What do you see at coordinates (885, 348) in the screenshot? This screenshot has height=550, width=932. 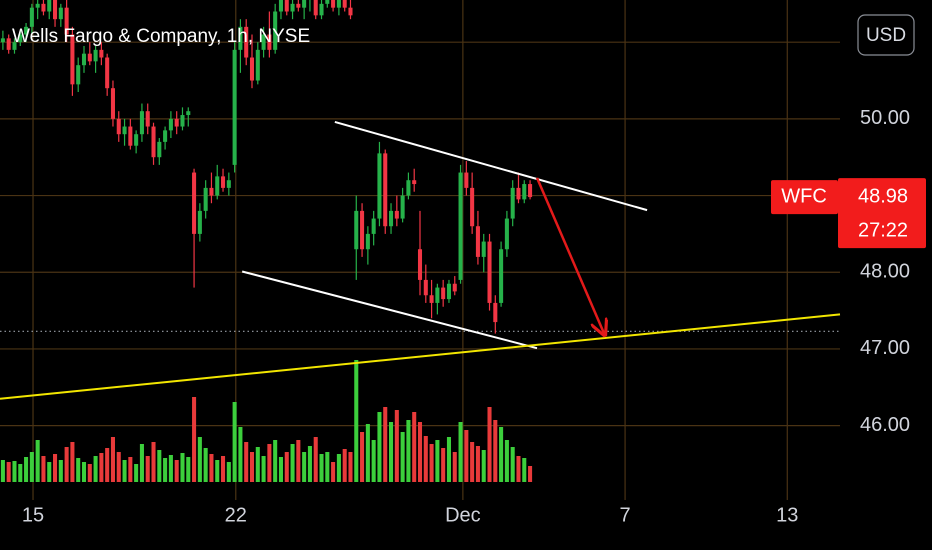 I see `y-tick-label: 47.00` at bounding box center [885, 348].